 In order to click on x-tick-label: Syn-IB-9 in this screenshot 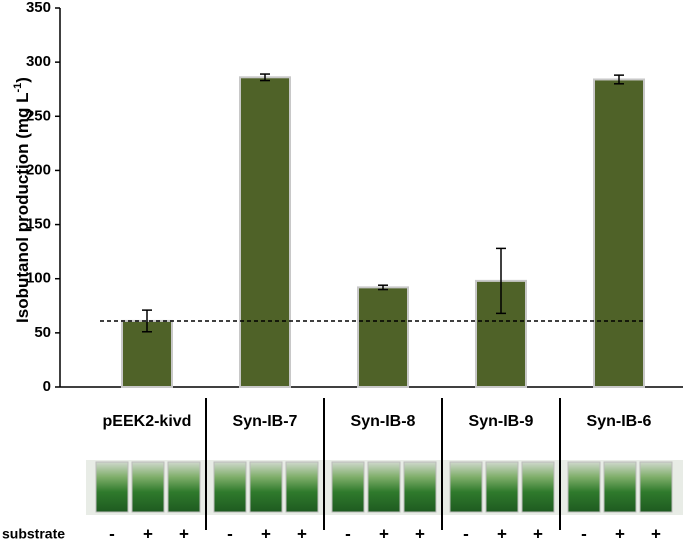, I will do `click(501, 421)`.